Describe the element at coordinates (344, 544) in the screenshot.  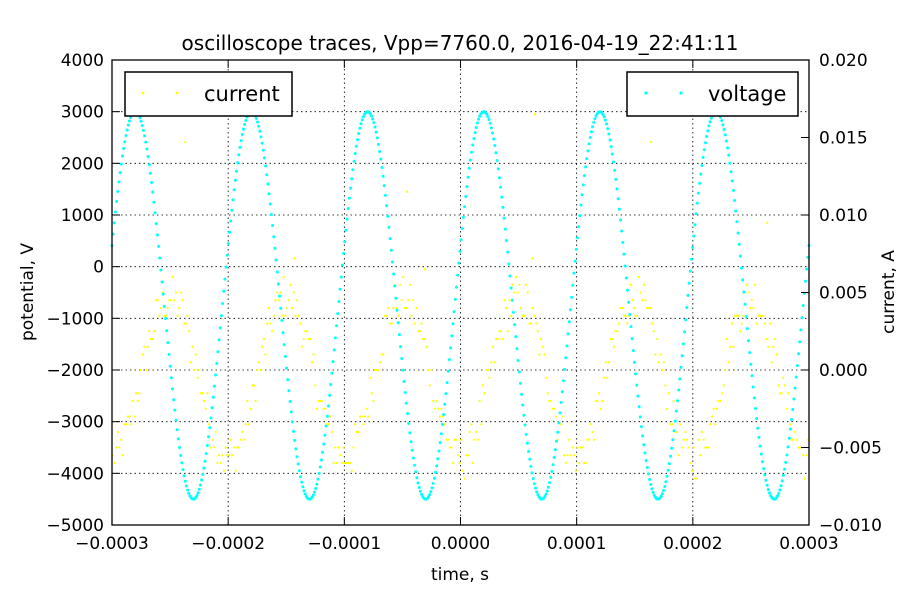
I see `x-tick-label: −0.0001` at that location.